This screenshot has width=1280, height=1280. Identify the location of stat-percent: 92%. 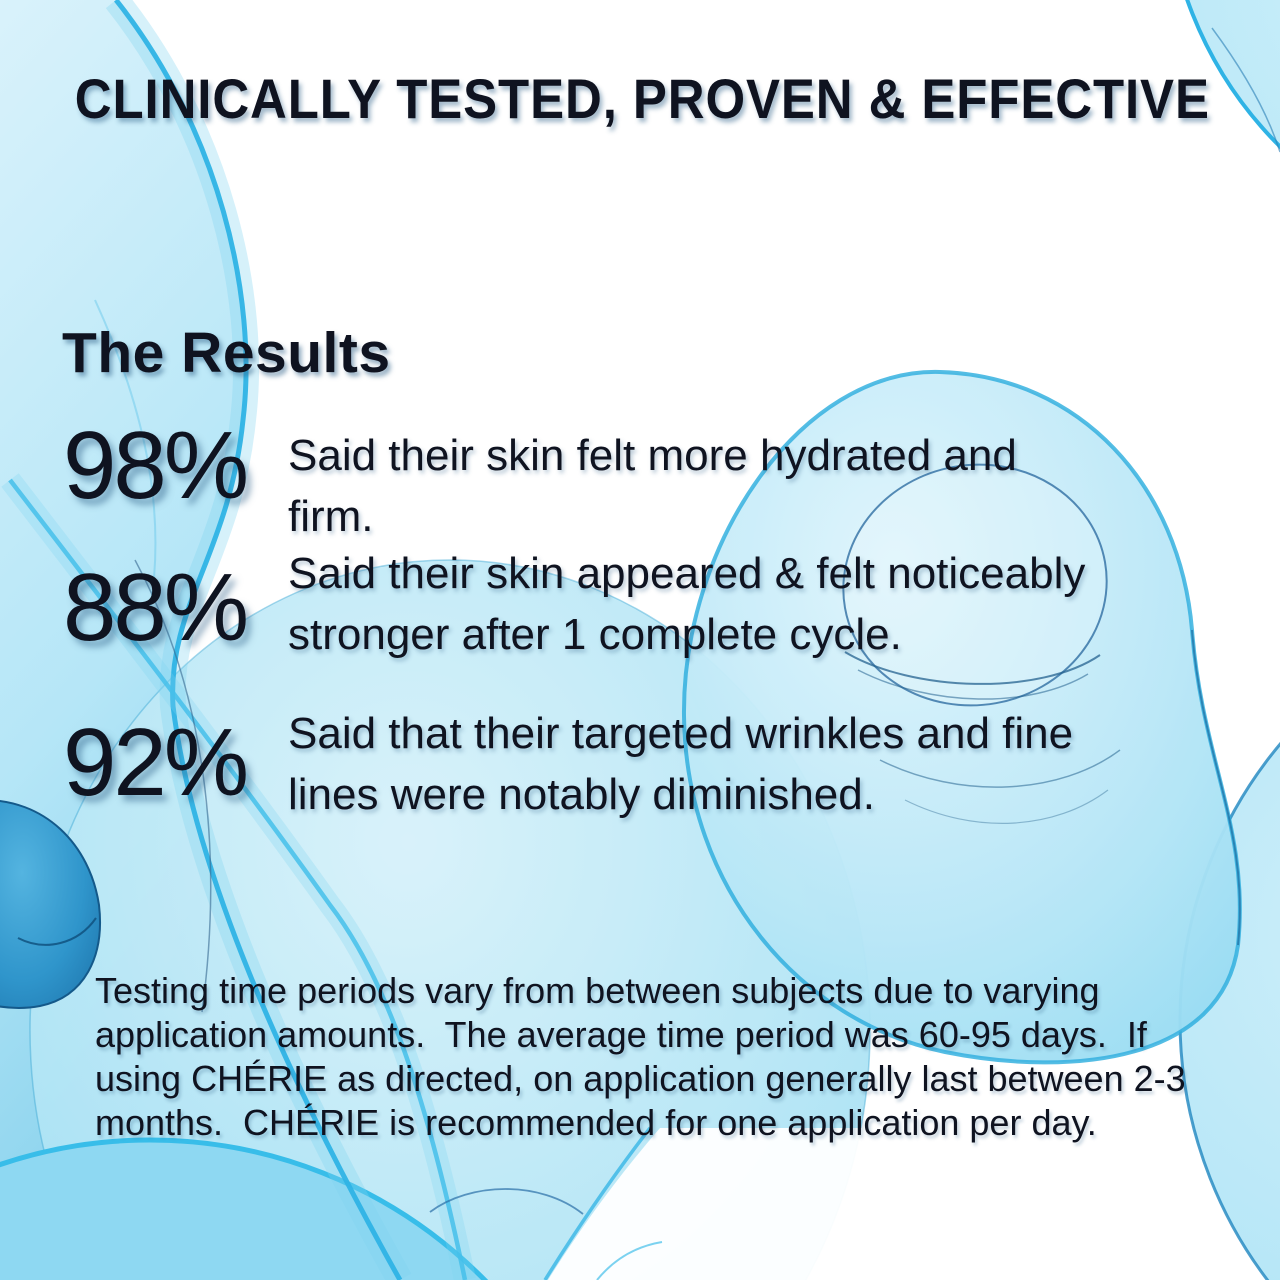
(156, 762).